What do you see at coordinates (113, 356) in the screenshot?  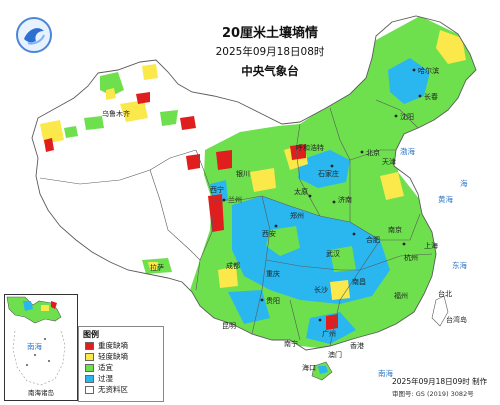 I see `legend-label-light-drought: 轻度缺墒` at bounding box center [113, 356].